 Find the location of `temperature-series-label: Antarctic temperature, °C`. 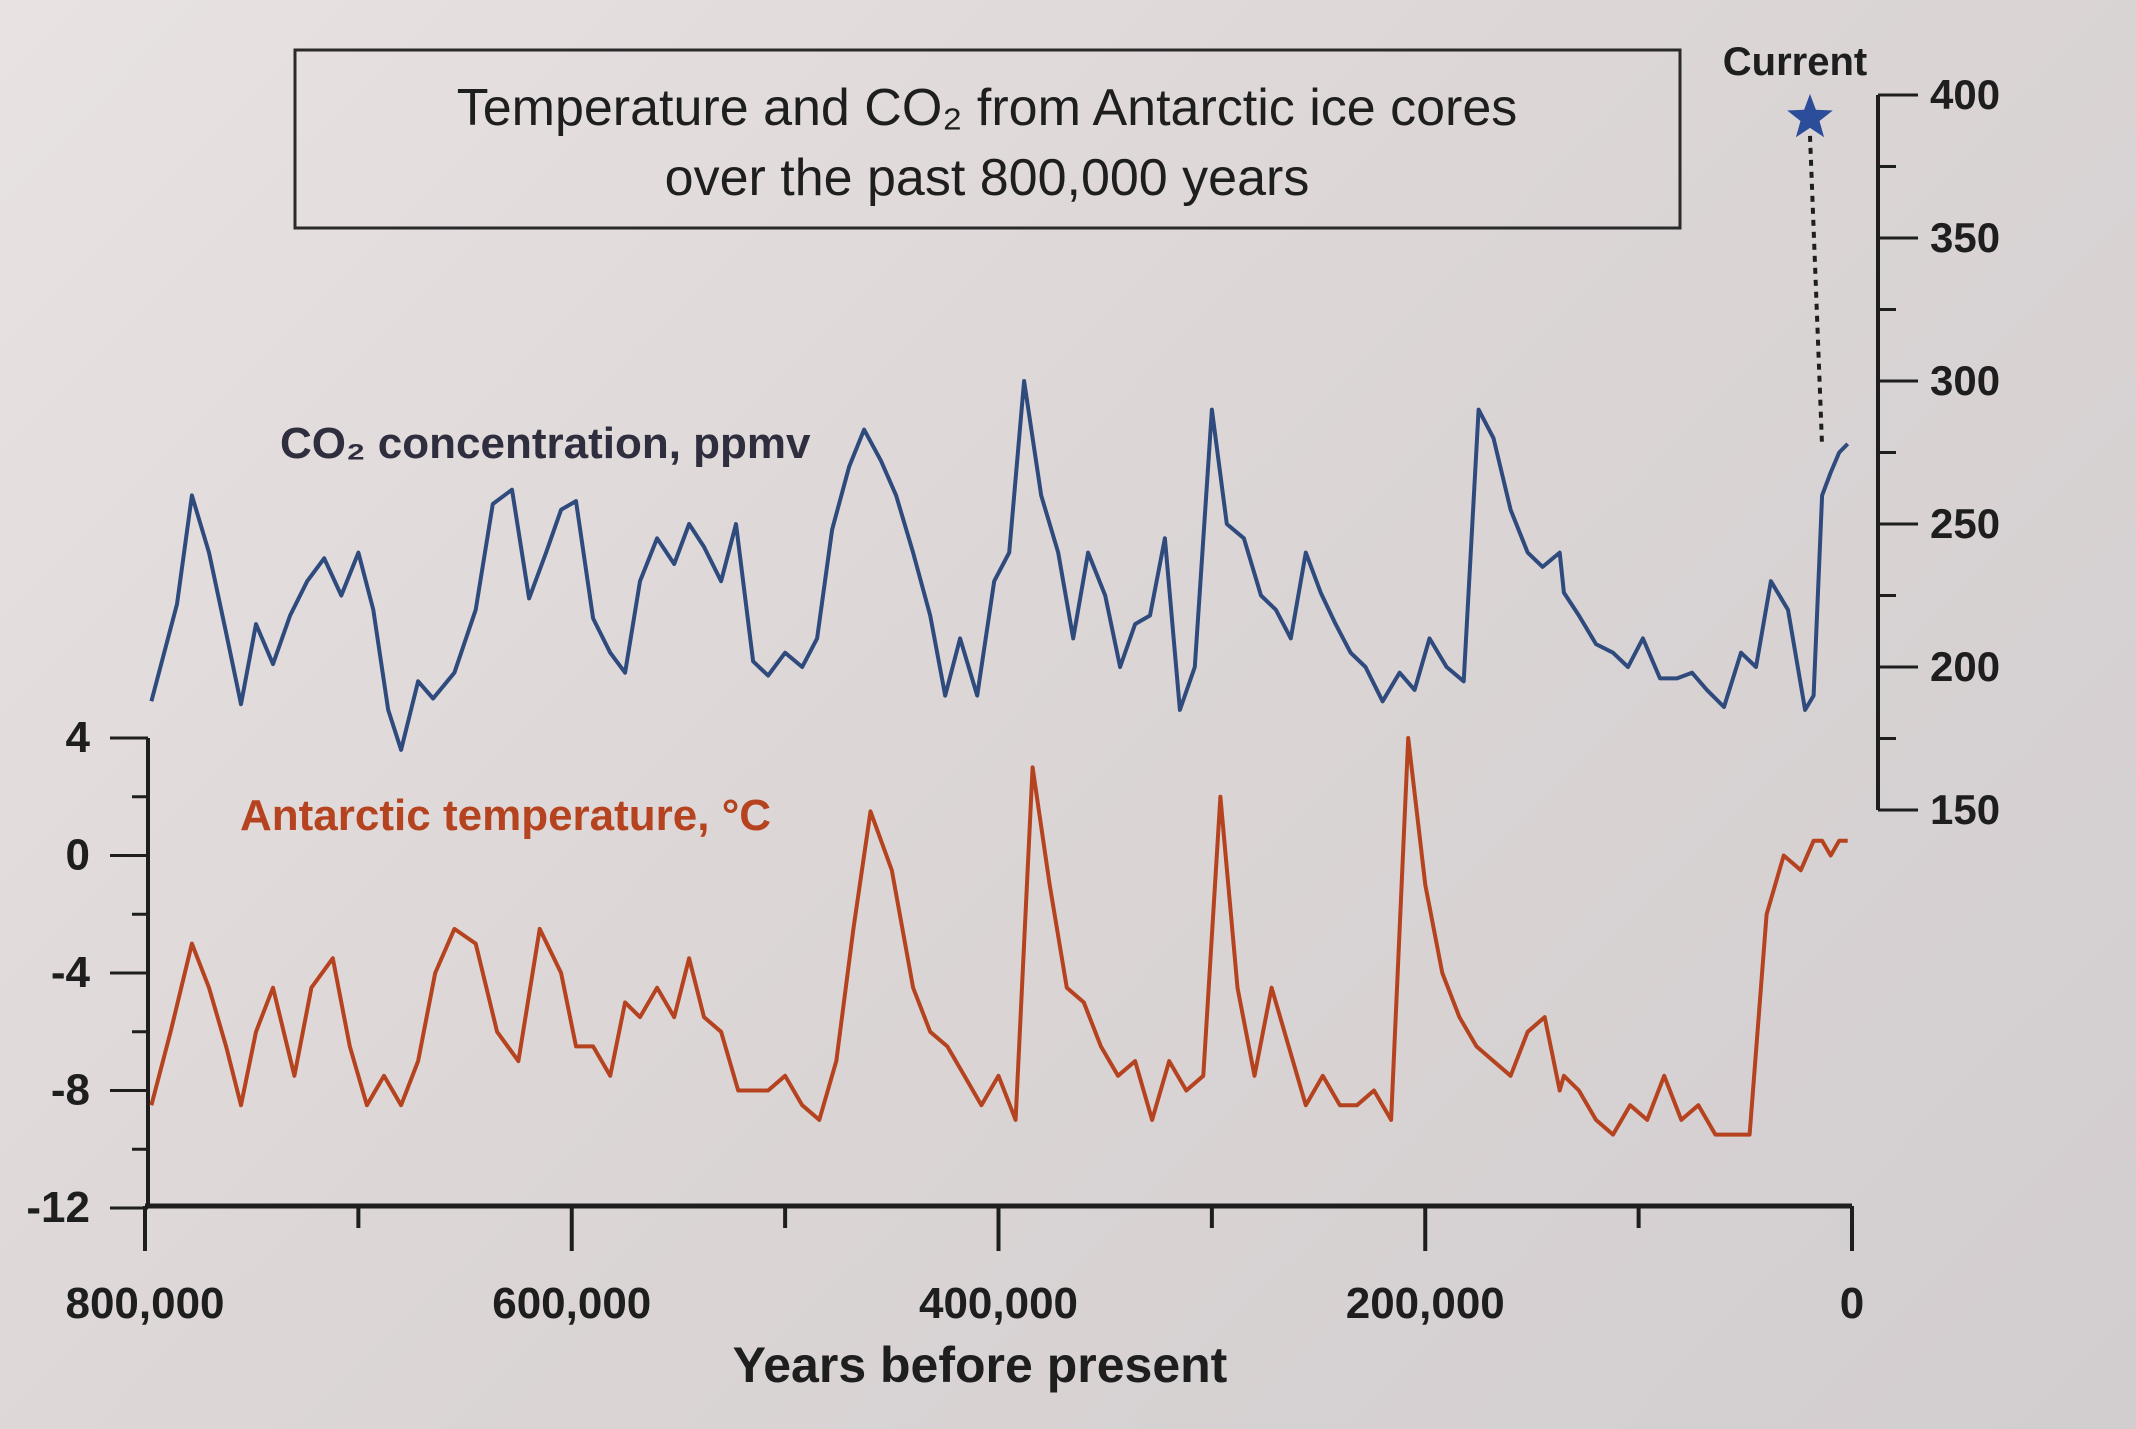

temperature-series-label: Antarctic temperature, °C is located at coordinates (505, 815).